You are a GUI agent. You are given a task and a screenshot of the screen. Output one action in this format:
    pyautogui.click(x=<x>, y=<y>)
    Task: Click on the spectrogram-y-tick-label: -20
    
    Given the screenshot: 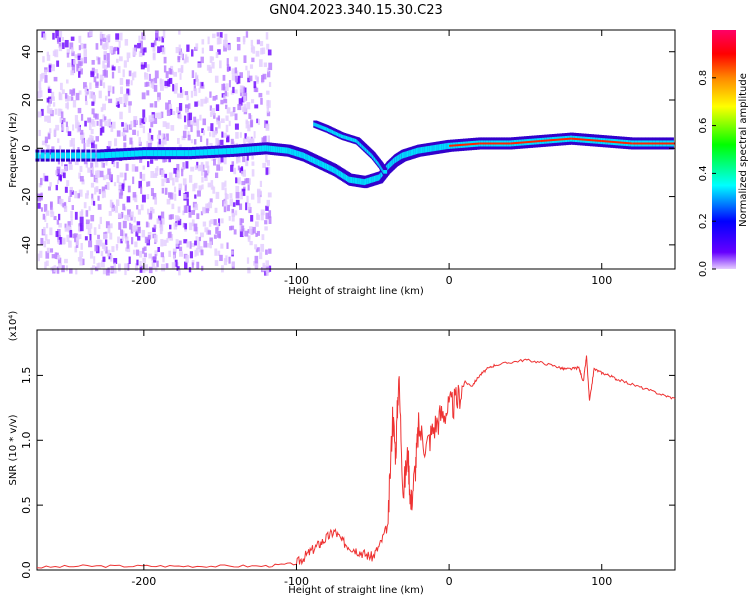 What is the action you would take?
    pyautogui.click(x=26, y=197)
    